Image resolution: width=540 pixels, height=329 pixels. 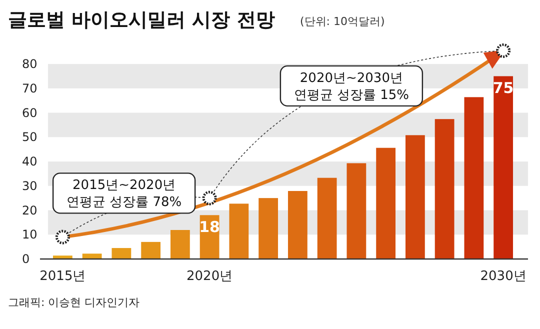 What do you see at coordinates (30, 137) in the screenshot?
I see `y-tick-label: 50` at bounding box center [30, 137].